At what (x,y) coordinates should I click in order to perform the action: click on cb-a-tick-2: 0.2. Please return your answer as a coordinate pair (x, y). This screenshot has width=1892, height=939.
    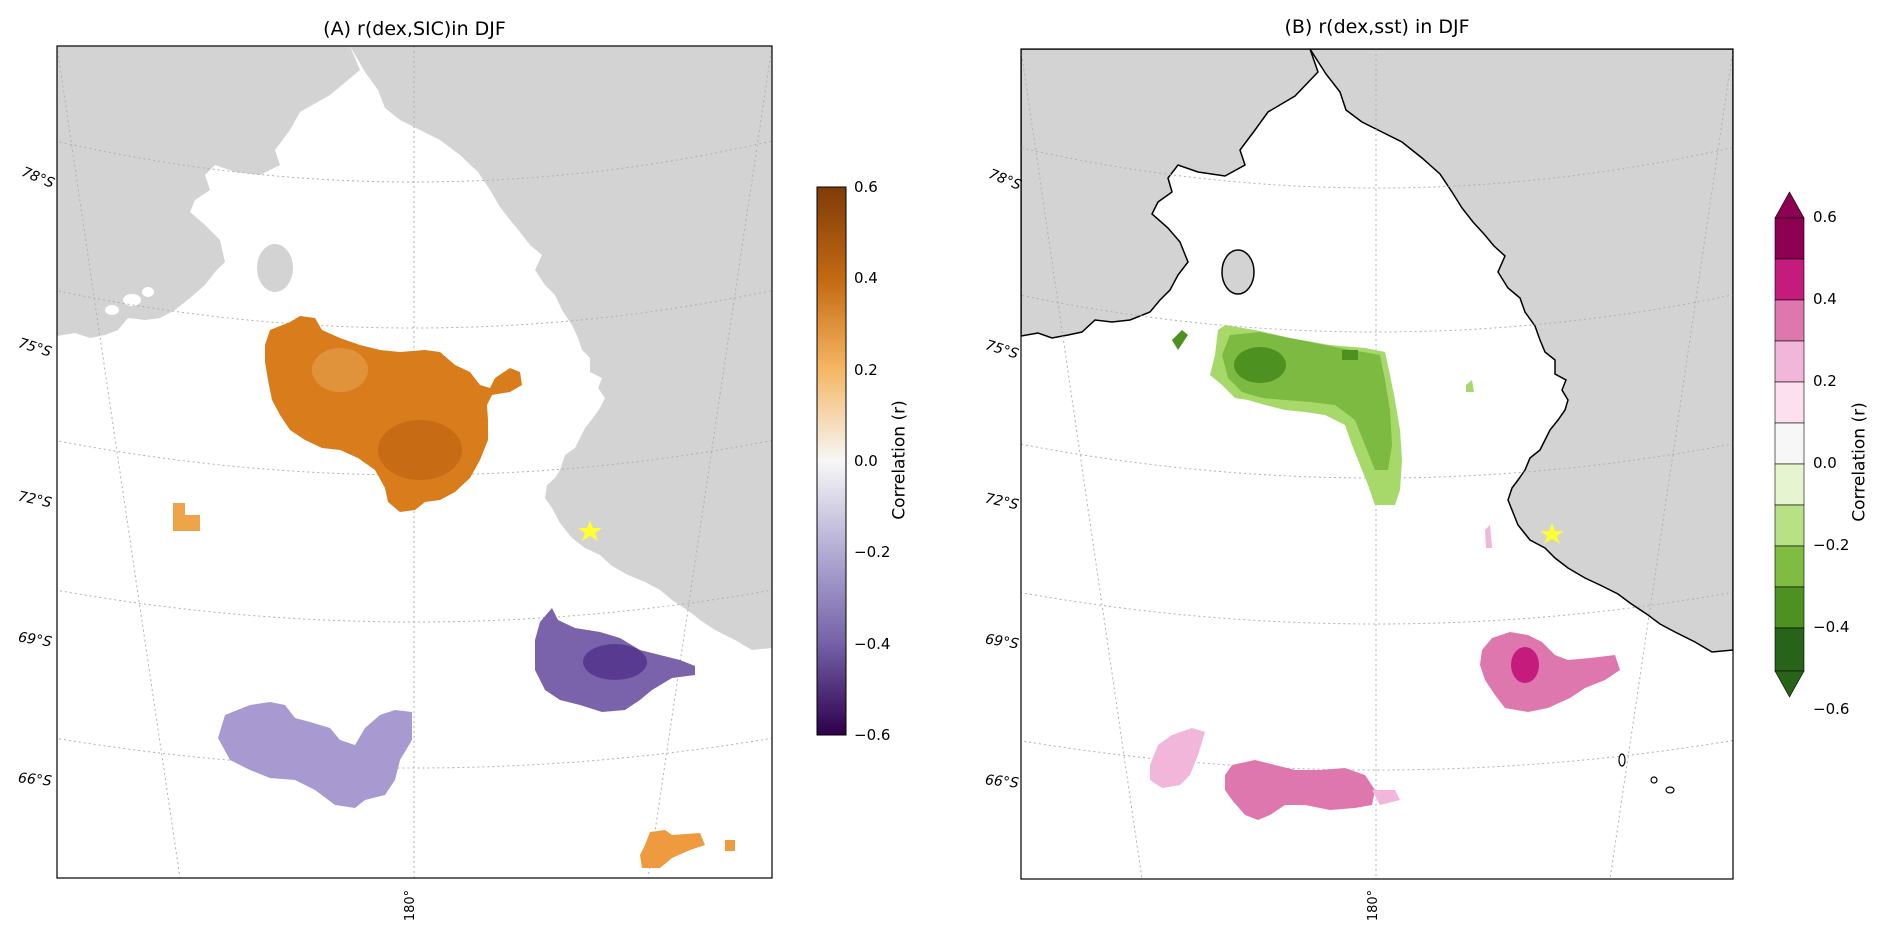
    Looking at the image, I should click on (866, 370).